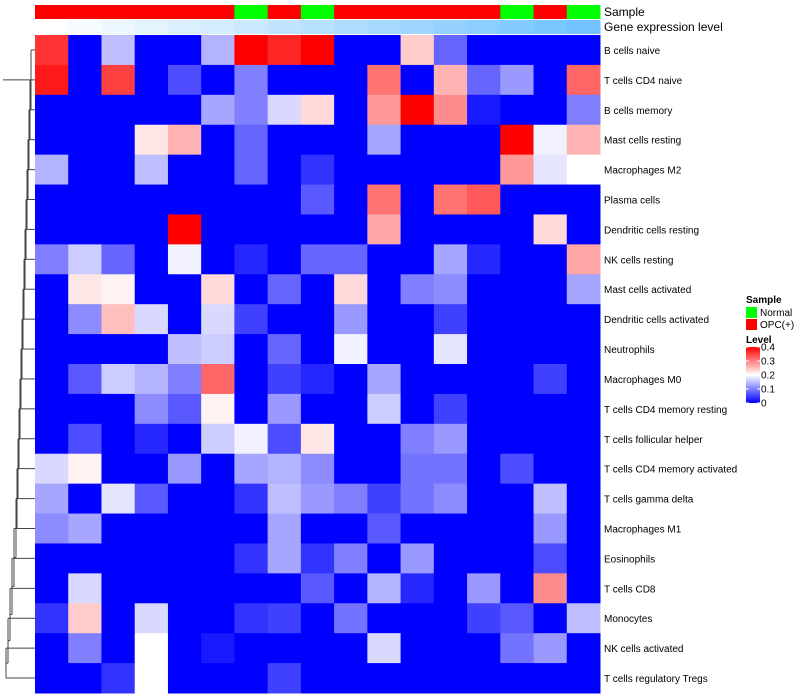  What do you see at coordinates (638, 260) in the screenshot?
I see `row-label: NK cells resting` at bounding box center [638, 260].